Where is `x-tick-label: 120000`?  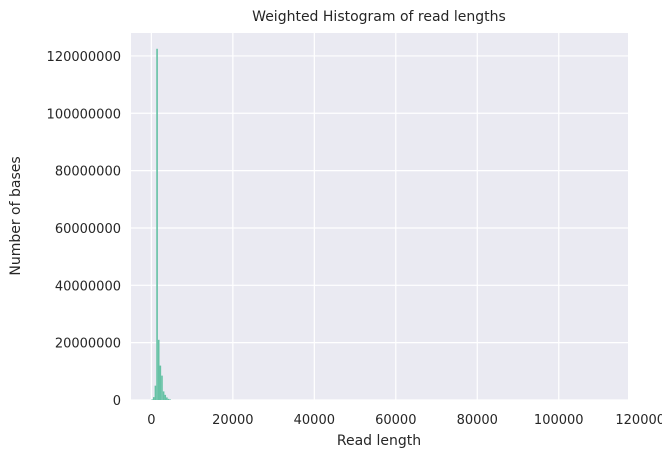 x-tick-label: 120000 is located at coordinates (638, 420).